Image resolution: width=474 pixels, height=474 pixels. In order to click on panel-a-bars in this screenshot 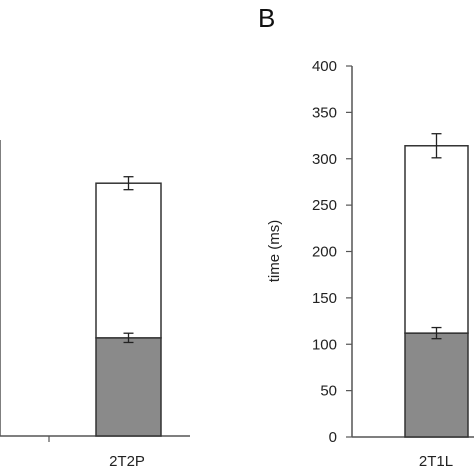, I will do `click(128, 306)`.